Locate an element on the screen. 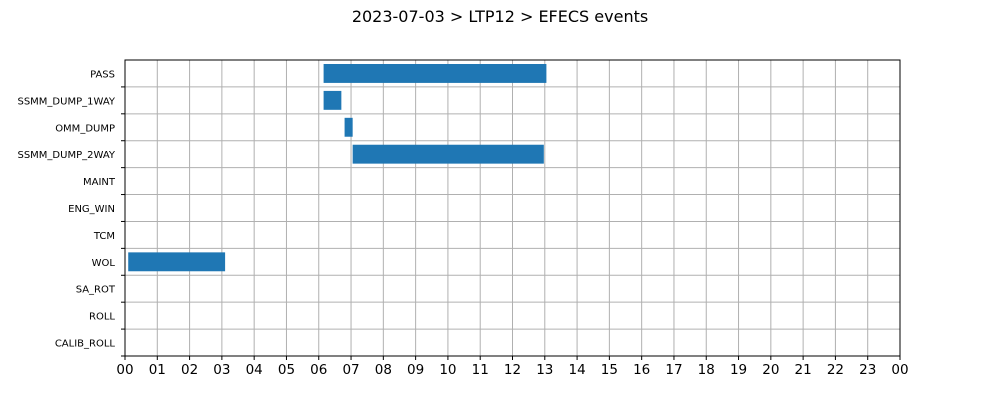 This screenshot has width=1000, height=400. x-tick-label: 03 is located at coordinates (221, 370).